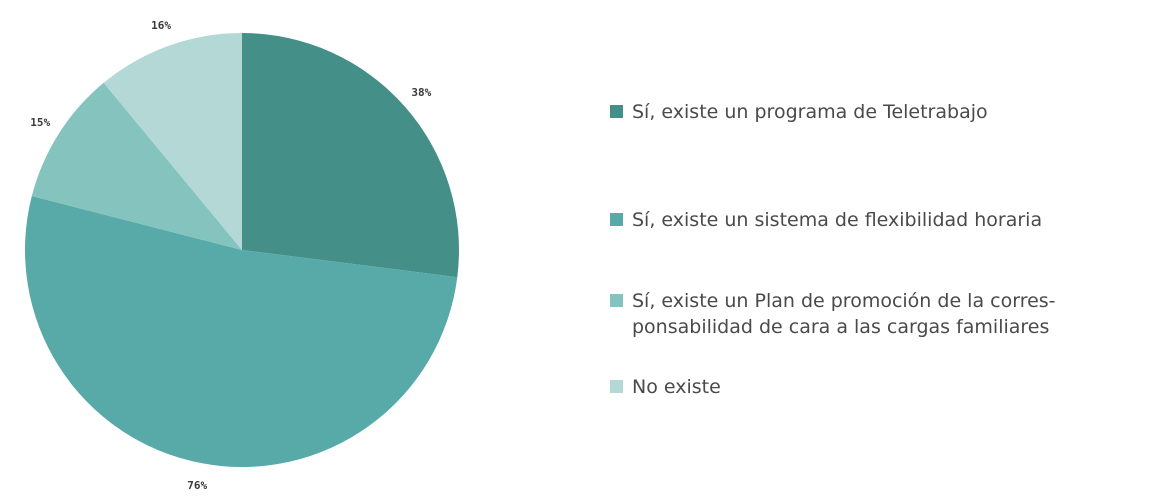 The image size is (1165, 497). What do you see at coordinates (676, 387) in the screenshot?
I see `legend-label: No existe` at bounding box center [676, 387].